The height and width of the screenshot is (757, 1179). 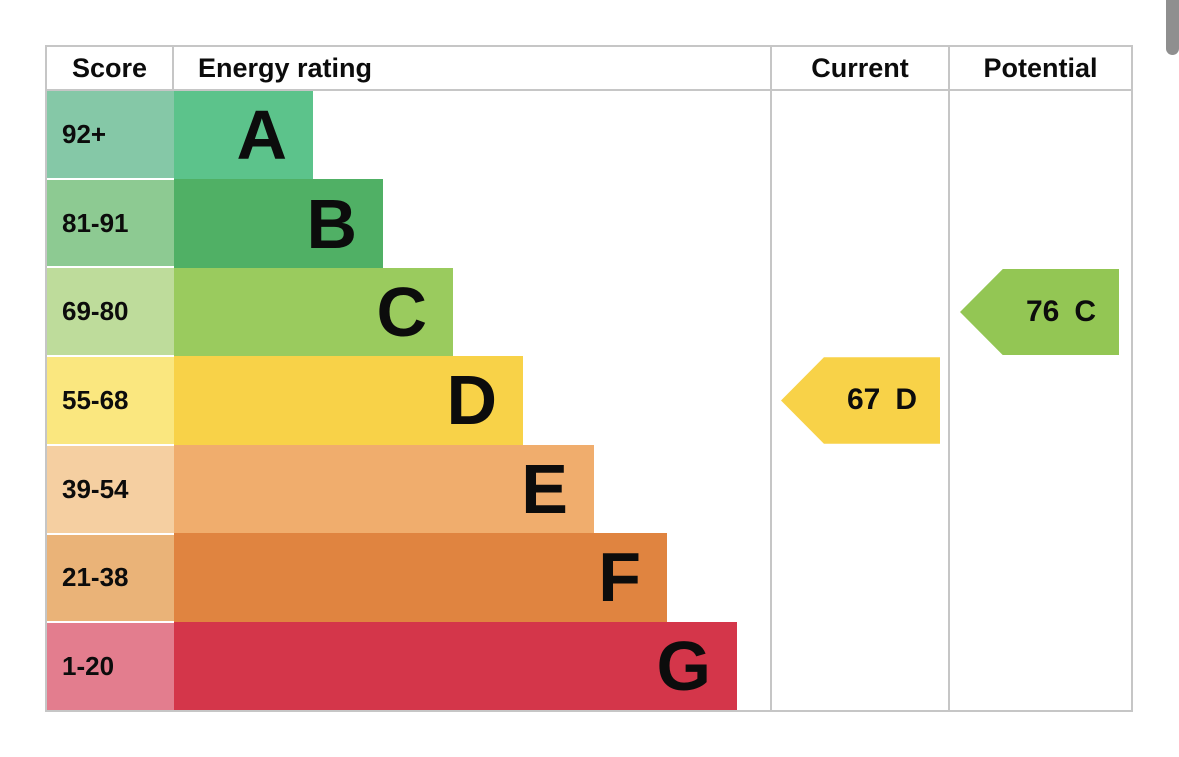 What do you see at coordinates (455, 665) in the screenshot?
I see `rating-bar-g: G` at bounding box center [455, 665].